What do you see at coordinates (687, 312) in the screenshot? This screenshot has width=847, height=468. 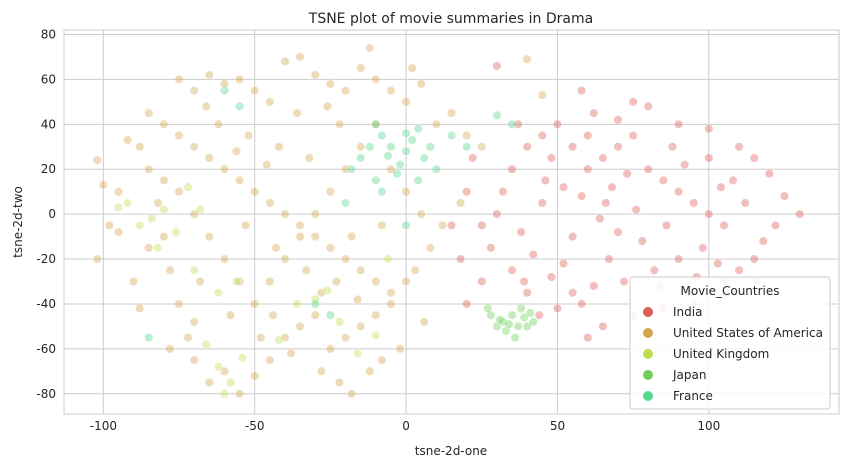 I see `legend-label: India` at bounding box center [687, 312].